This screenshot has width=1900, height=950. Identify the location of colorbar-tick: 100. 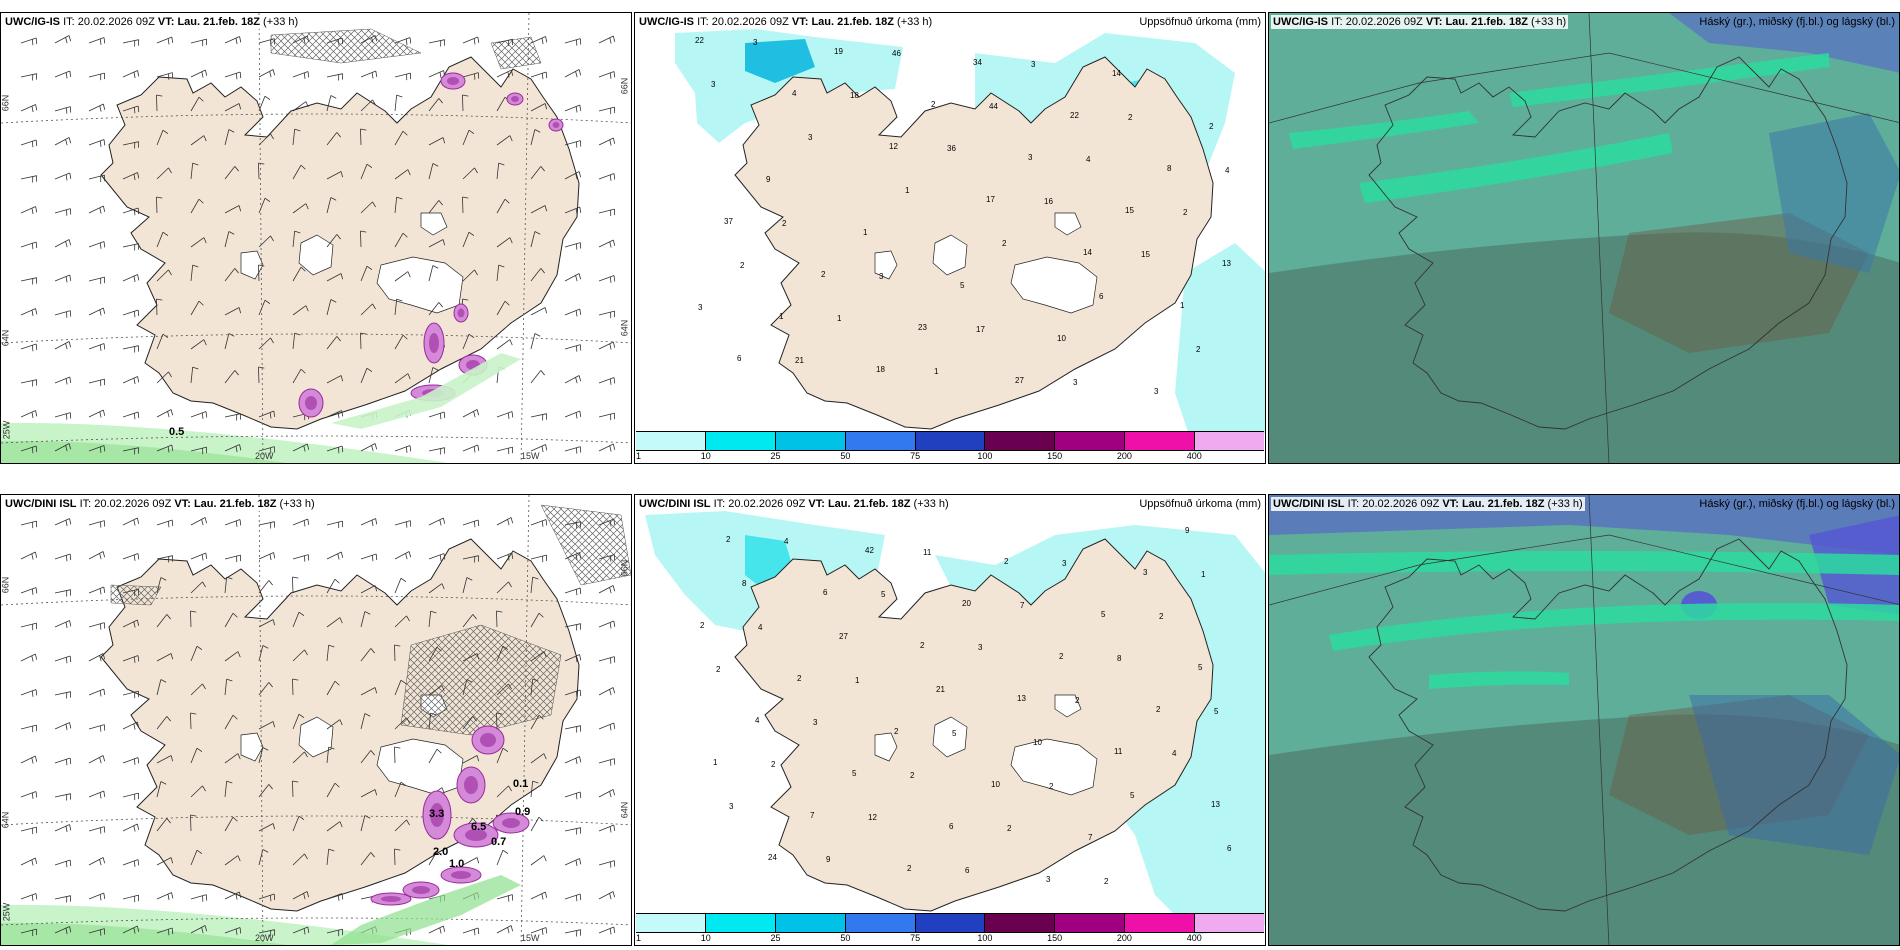
(985, 938).